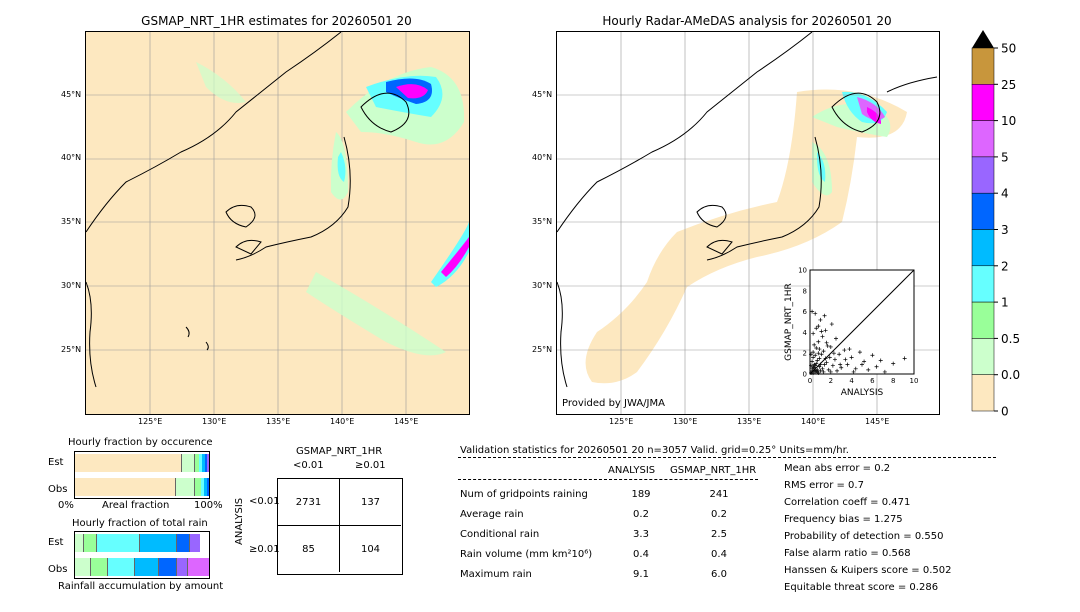 This screenshot has height=612, width=1080. Describe the element at coordinates (862, 322) in the screenshot. I see `scatter-diagonal` at that location.